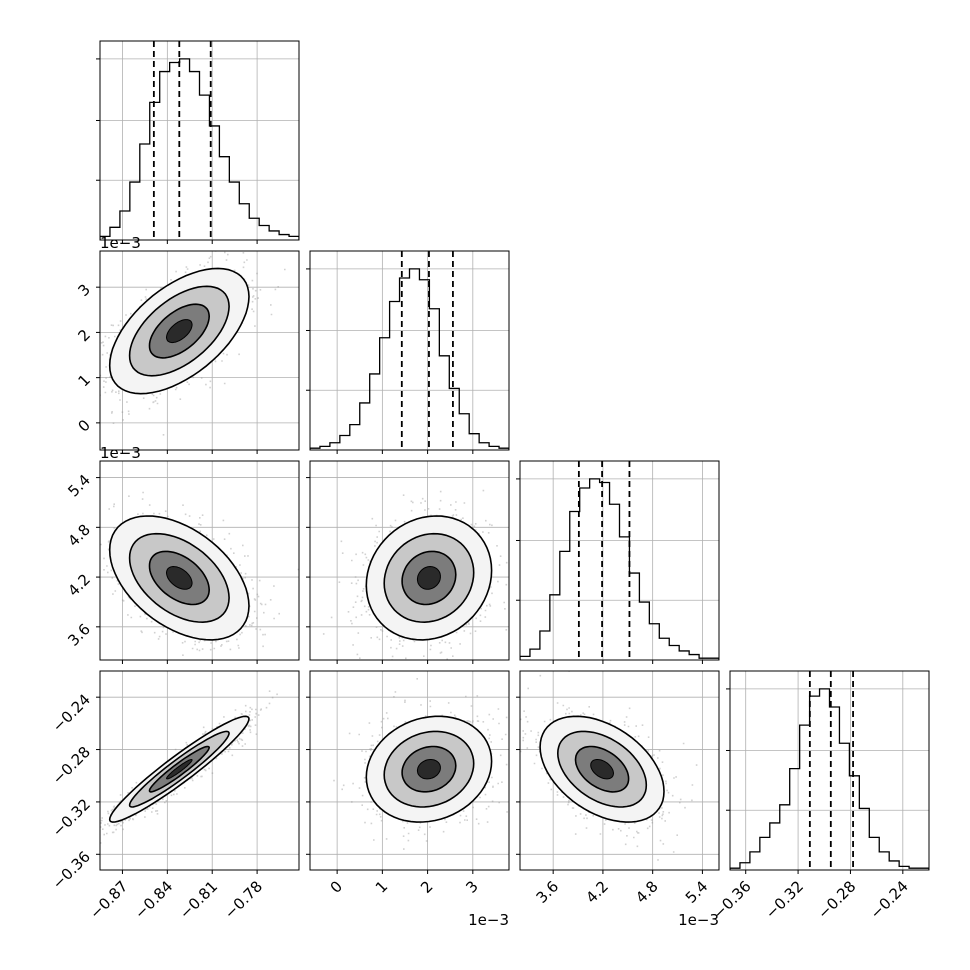 The height and width of the screenshot is (970, 970). I want to click on scatter-panel-3-1: 0 1 2 3 1e−3, so click(408, 799).